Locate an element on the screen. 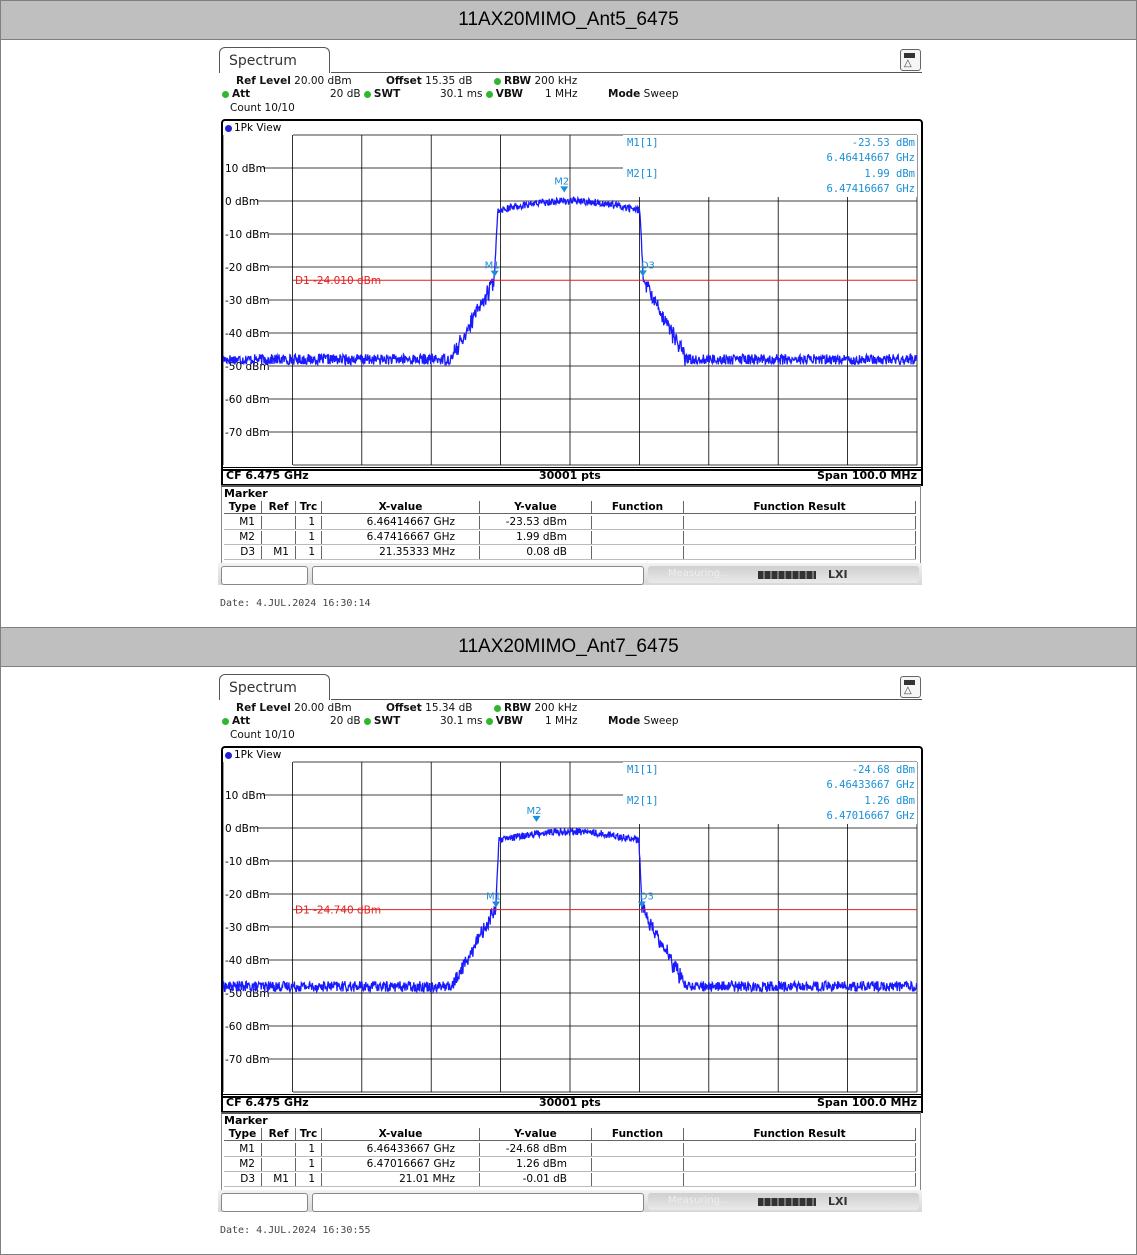  y-tick-label: 0 dBm is located at coordinates (242, 202).